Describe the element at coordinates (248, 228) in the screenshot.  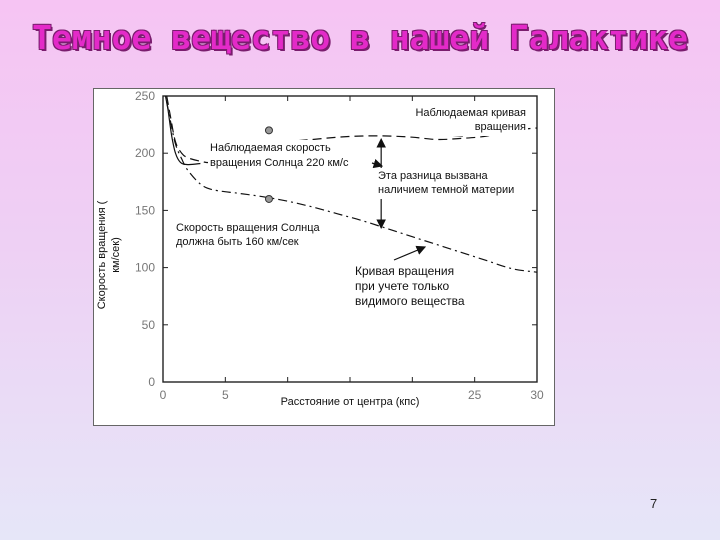
I see `annotation-sun-expected-line-1: Скорость вращения Солнца` at that location.